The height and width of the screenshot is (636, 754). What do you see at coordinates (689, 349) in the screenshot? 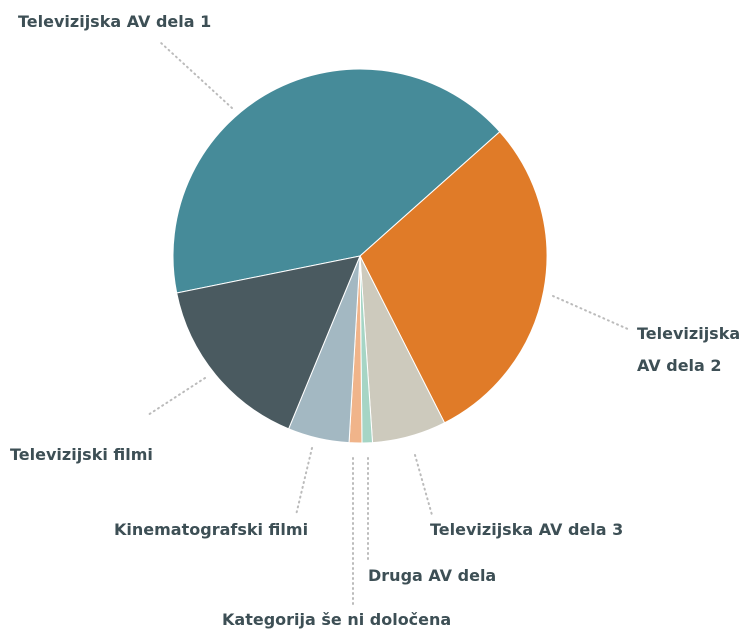
I see `slice-label: Televizijska AV dela 2` at bounding box center [689, 349].